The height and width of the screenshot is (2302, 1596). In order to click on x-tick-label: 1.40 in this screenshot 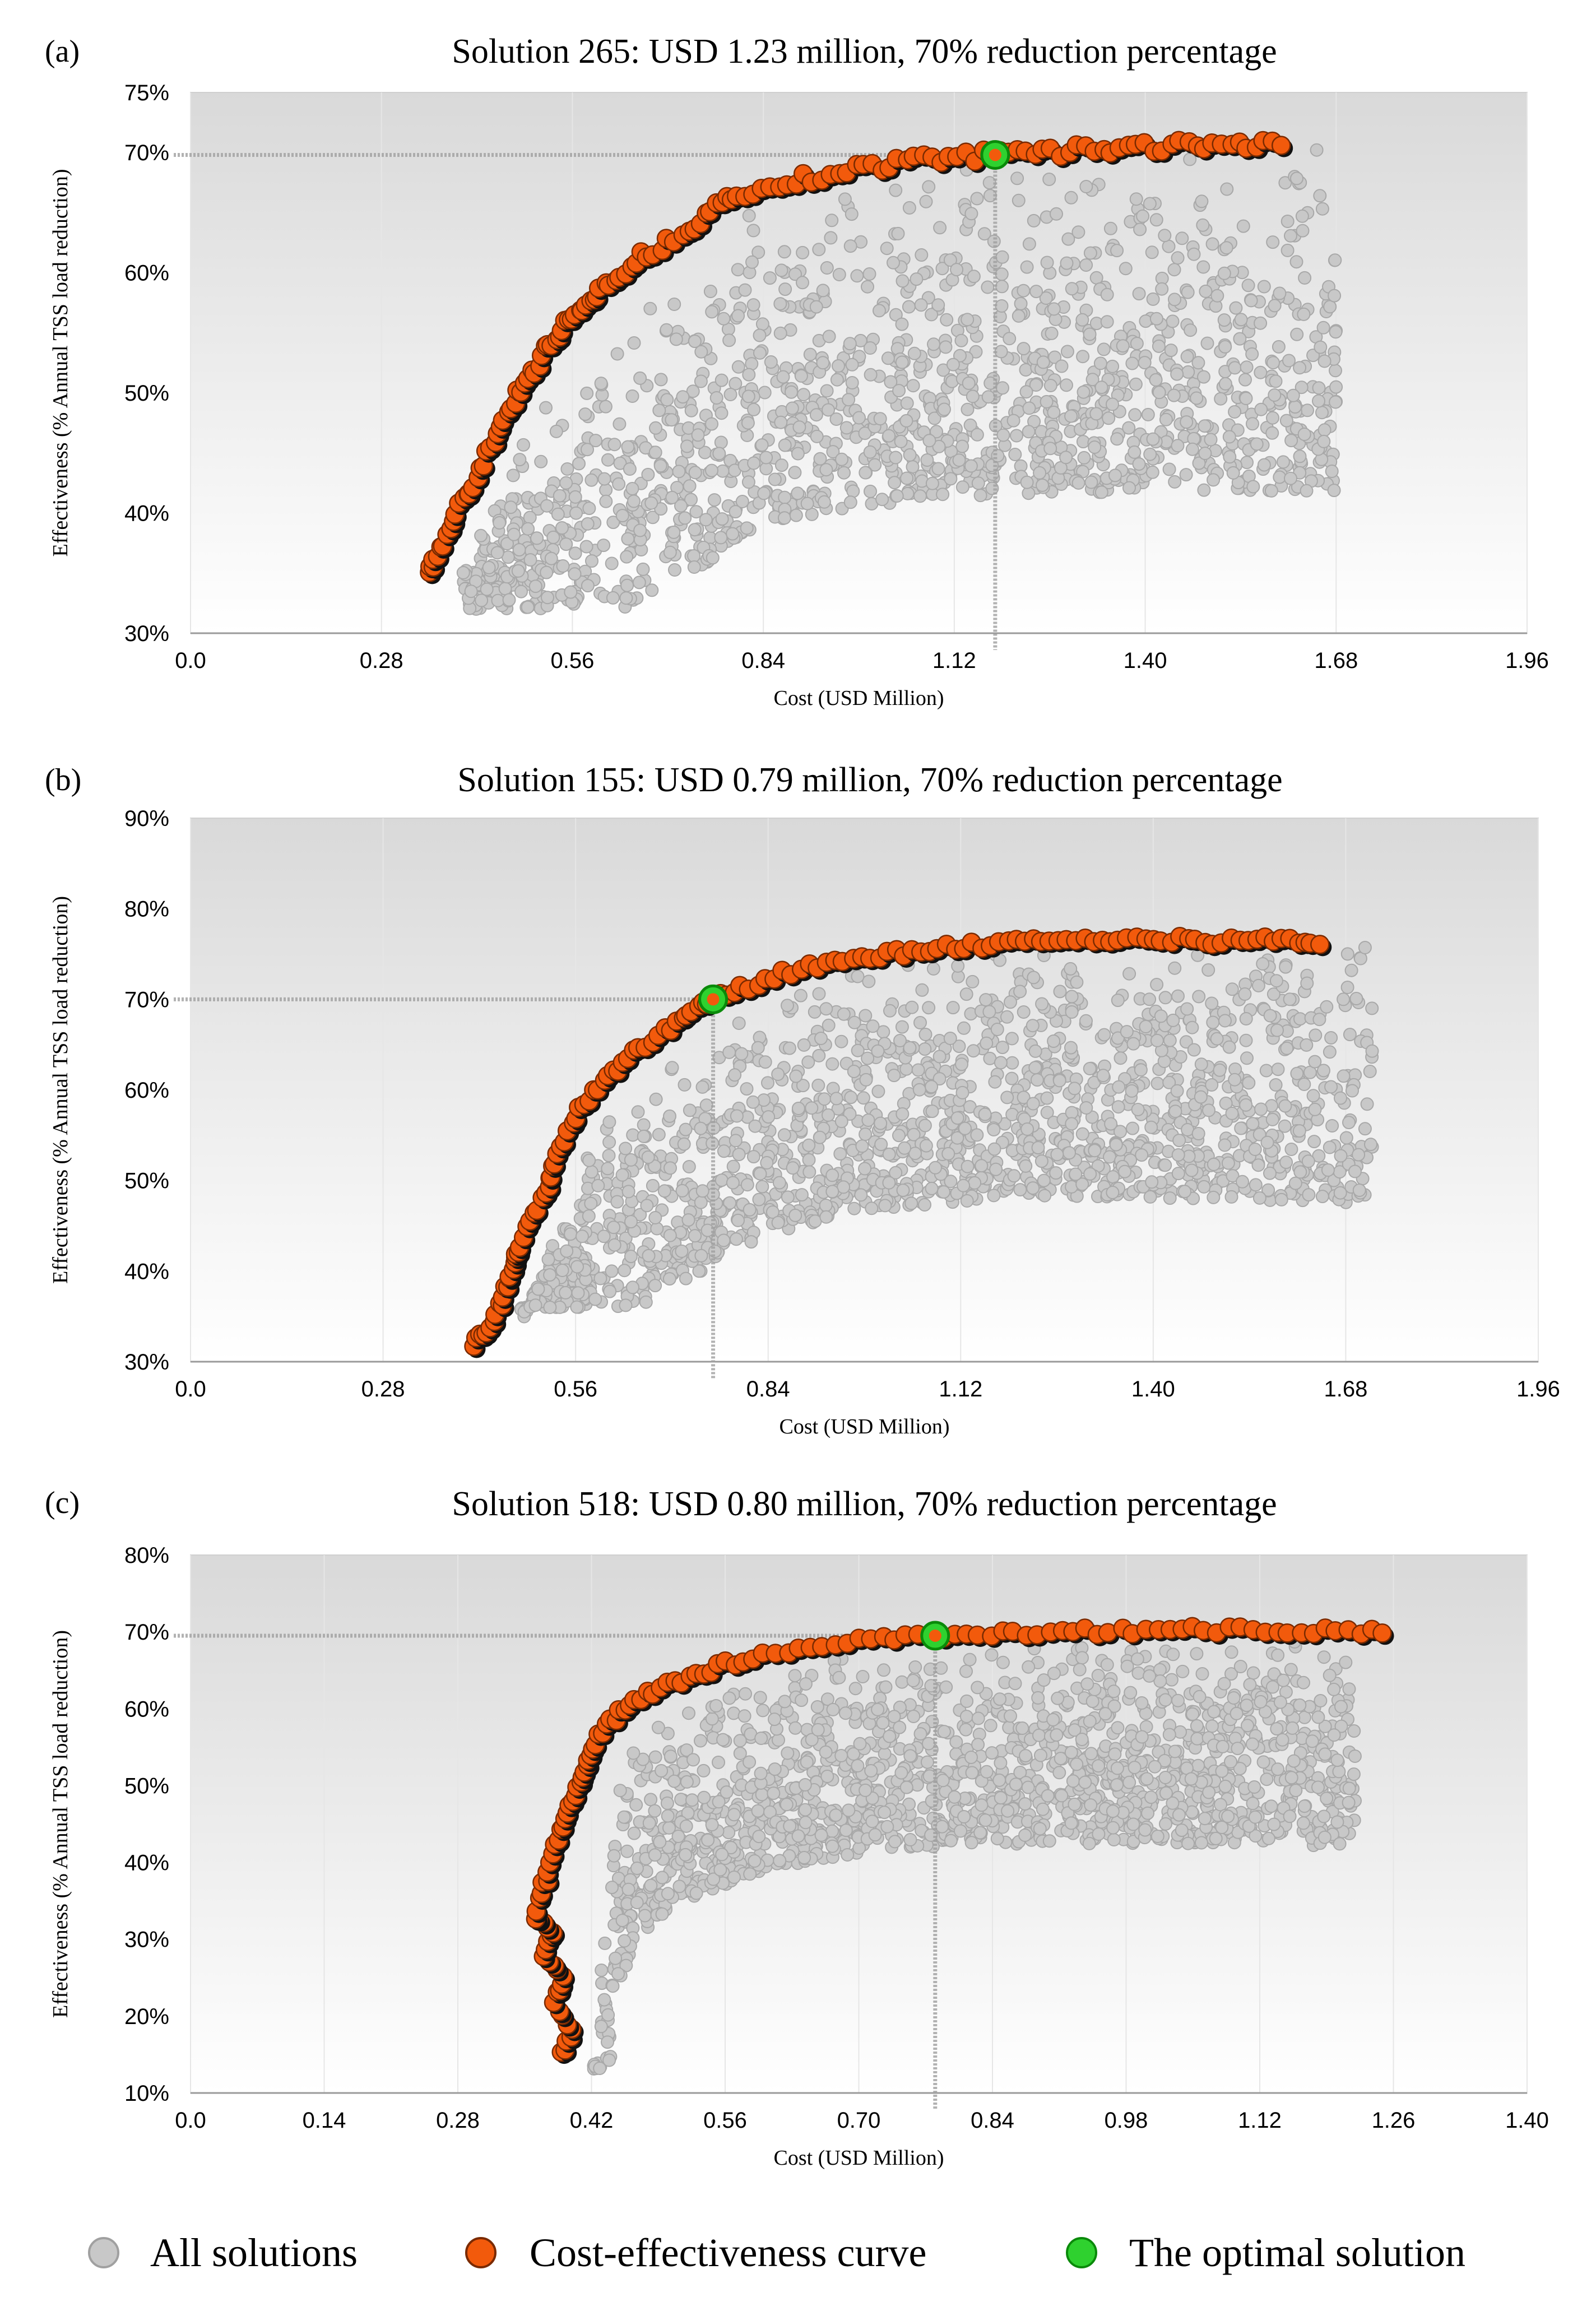, I will do `click(1153, 1389)`.